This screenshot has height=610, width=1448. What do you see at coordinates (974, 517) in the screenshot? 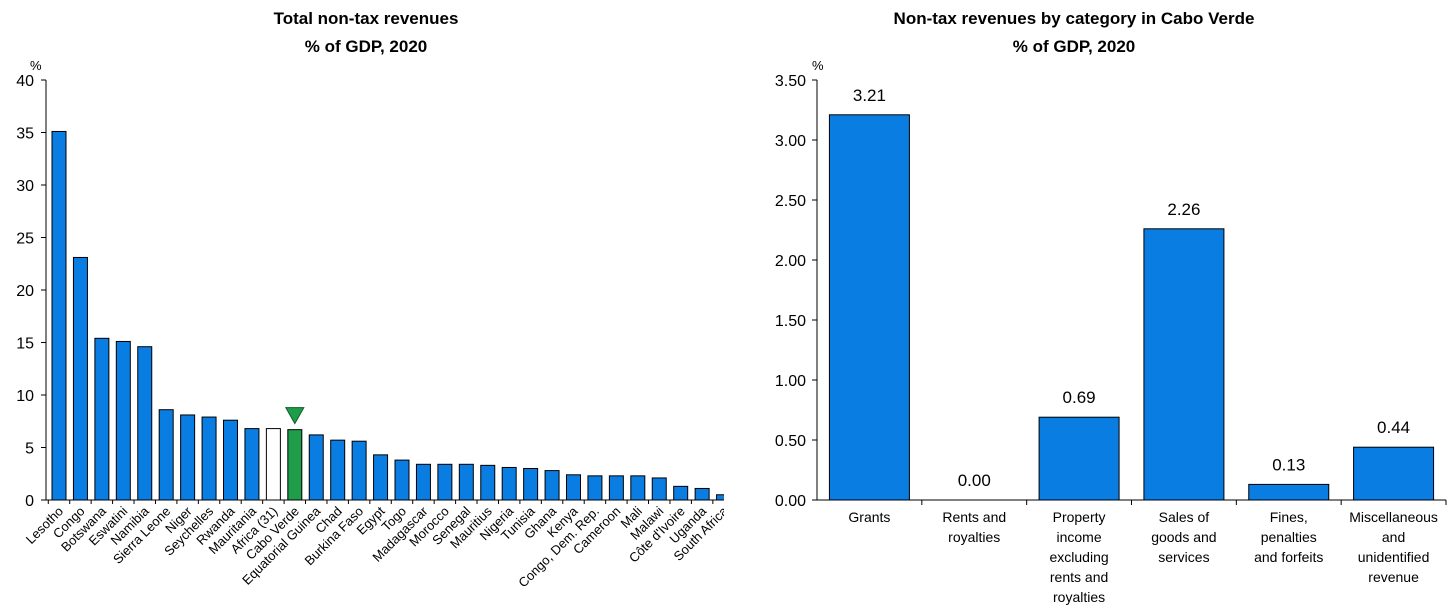
I see `x-tick-label-line: Rents and` at bounding box center [974, 517].